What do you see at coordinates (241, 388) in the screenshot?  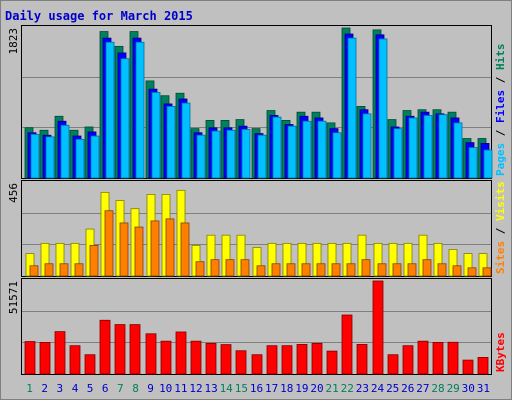 I see `day-label-15: 15` at bounding box center [241, 388].